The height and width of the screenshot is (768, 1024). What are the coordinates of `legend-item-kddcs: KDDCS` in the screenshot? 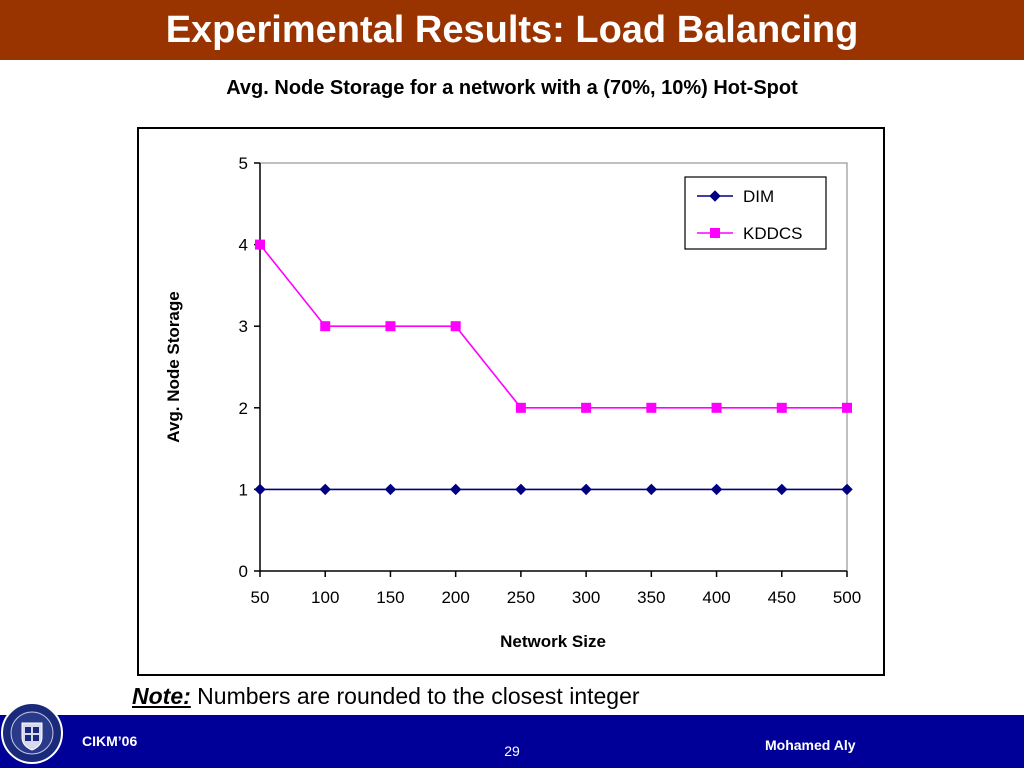 It's located at (750, 233).